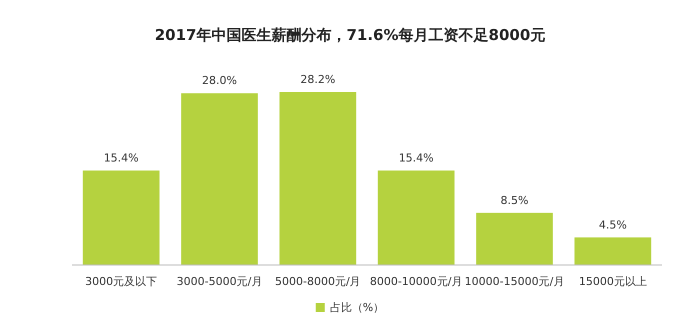  I want to click on x-tick-label: 15000元以上, so click(612, 281).